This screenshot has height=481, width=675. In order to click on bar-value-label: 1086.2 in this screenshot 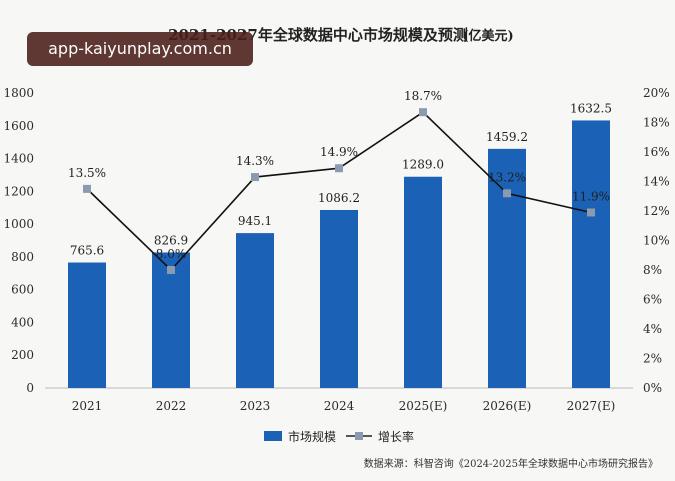, I will do `click(339, 198)`.